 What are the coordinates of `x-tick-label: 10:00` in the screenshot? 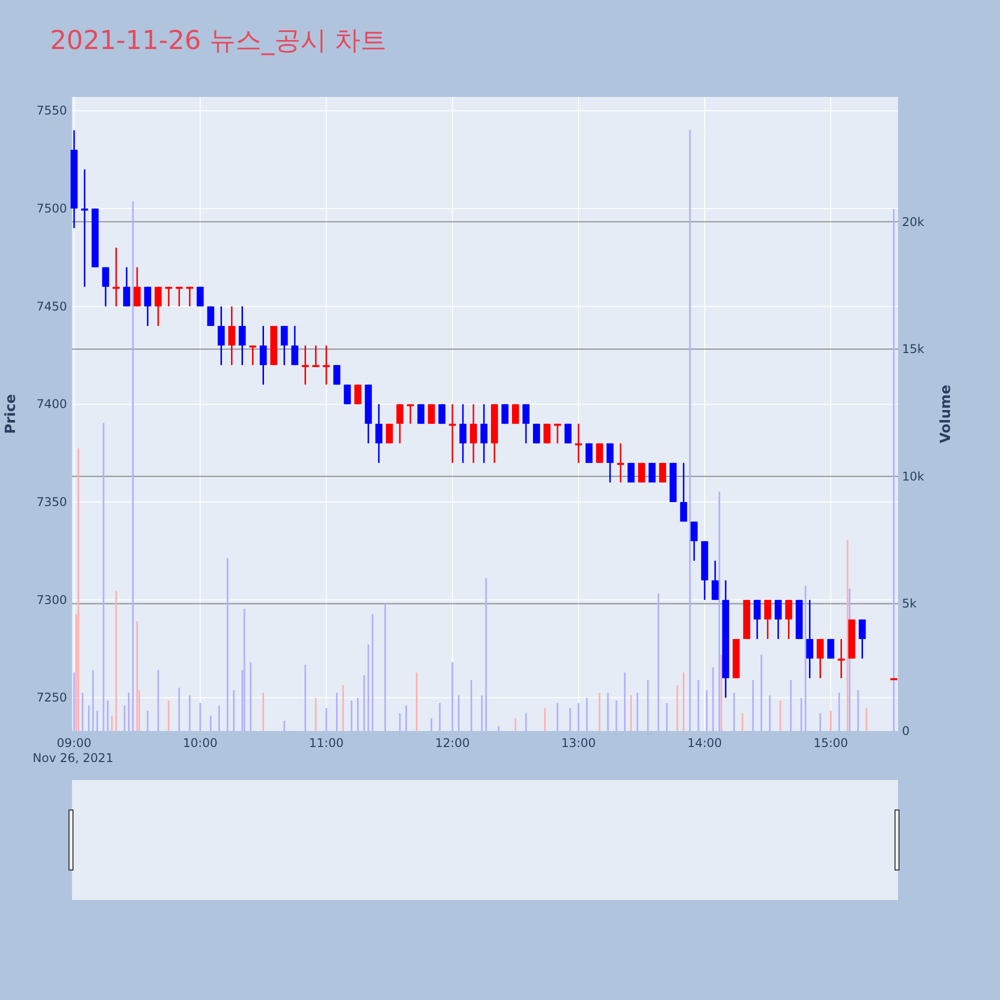 It's located at (200, 743).